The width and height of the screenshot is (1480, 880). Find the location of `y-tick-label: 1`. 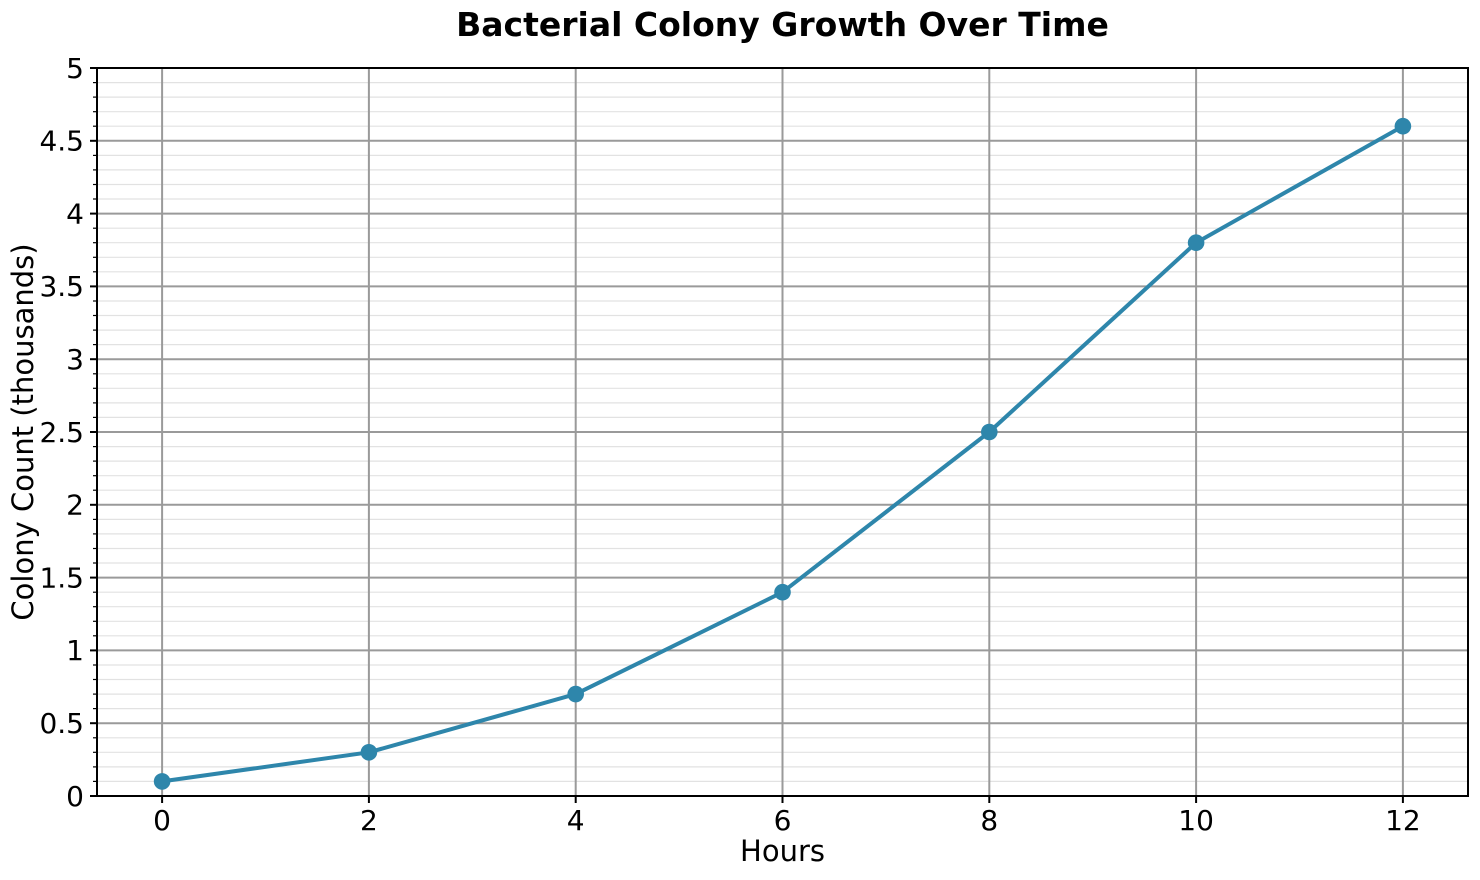

y-tick-label: 1 is located at coordinates (75, 650).